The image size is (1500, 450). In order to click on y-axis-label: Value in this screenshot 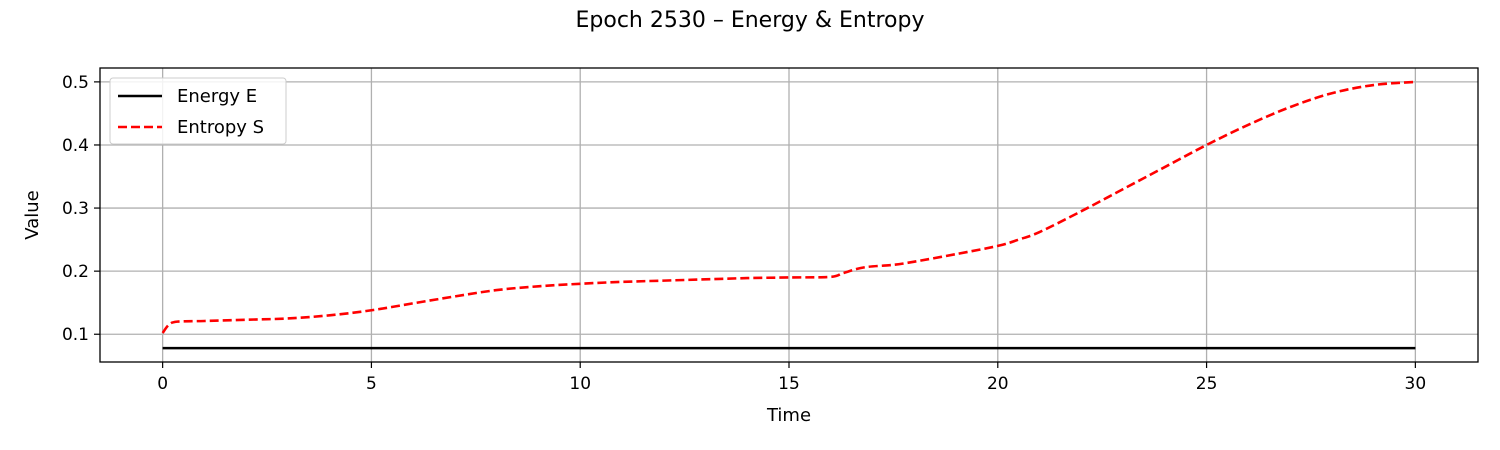, I will do `click(32, 214)`.